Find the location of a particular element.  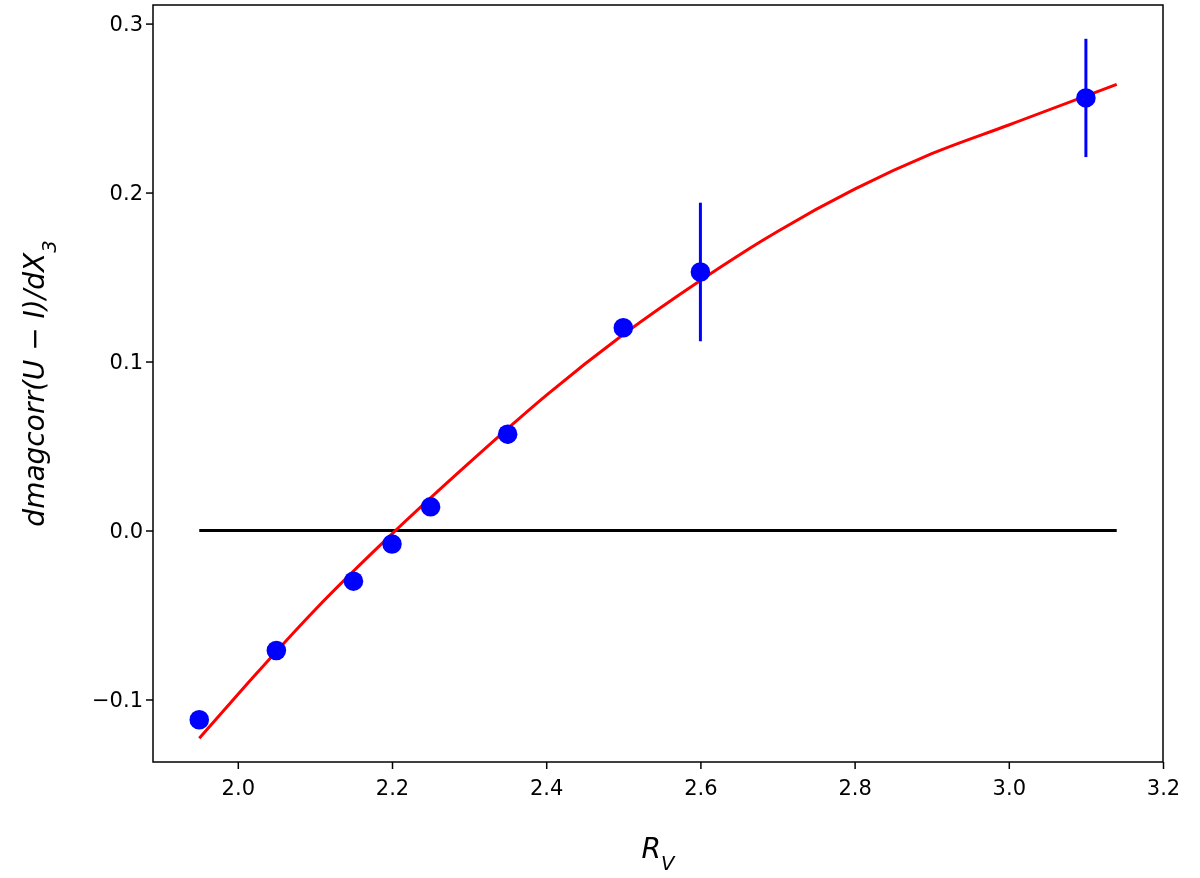

y-tick-label: 0.2 is located at coordinates (126, 192).